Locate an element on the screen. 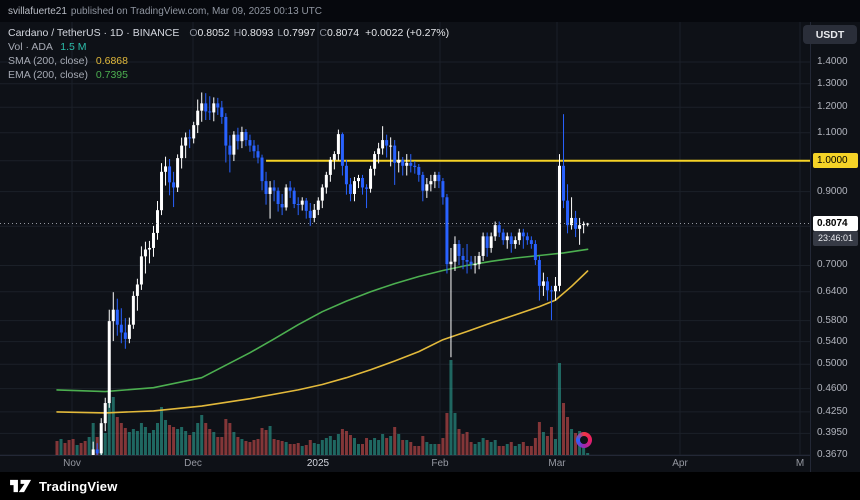  price-axis-label: 0.3670 is located at coordinates (832, 454).